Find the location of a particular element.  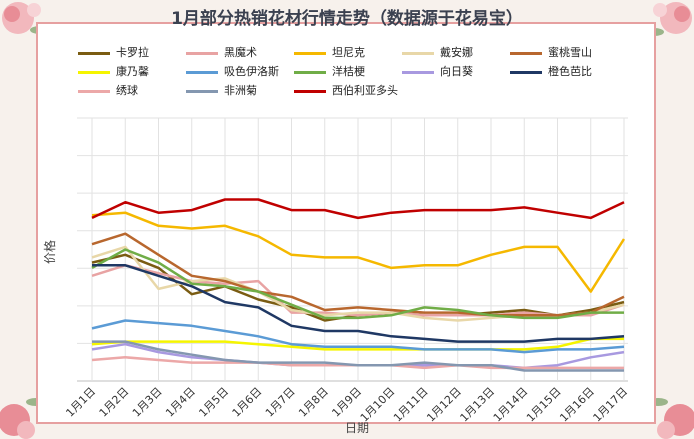

legend-item: 黑魔术 is located at coordinates (221, 51).